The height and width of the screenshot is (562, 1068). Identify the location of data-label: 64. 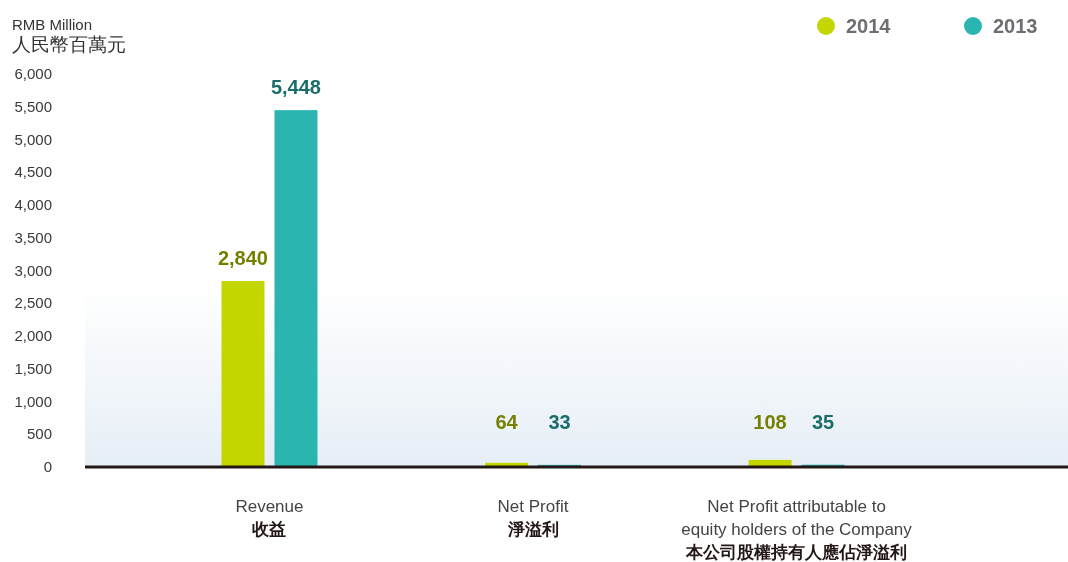
(507, 422).